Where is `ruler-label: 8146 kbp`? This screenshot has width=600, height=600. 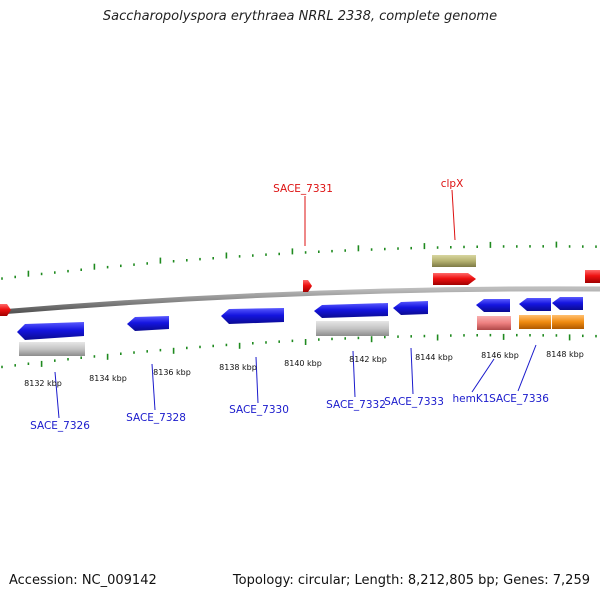
ruler-label: 8146 kbp is located at coordinates (500, 355).